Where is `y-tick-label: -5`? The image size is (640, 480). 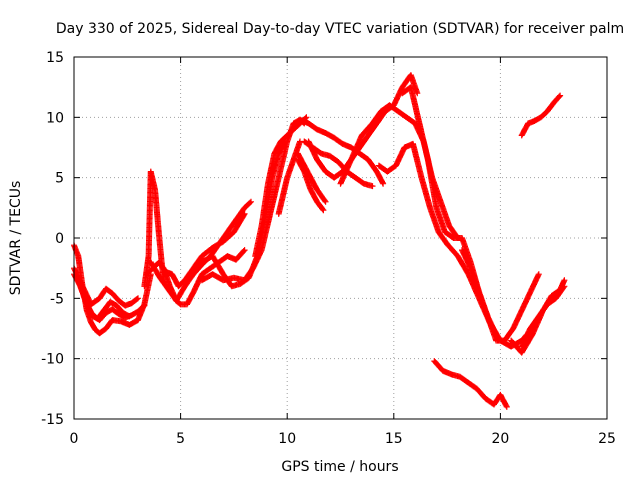
y-tick-label: -5 is located at coordinates (57, 299).